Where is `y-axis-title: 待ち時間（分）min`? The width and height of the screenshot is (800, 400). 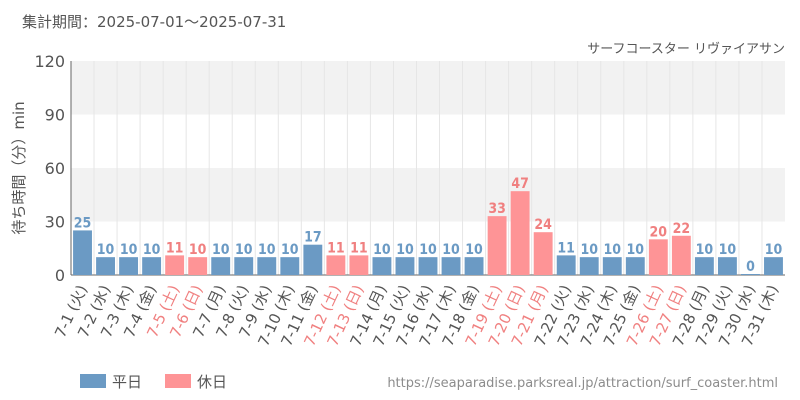 y-axis-title: 待ち時間（分）min is located at coordinates (19, 167).